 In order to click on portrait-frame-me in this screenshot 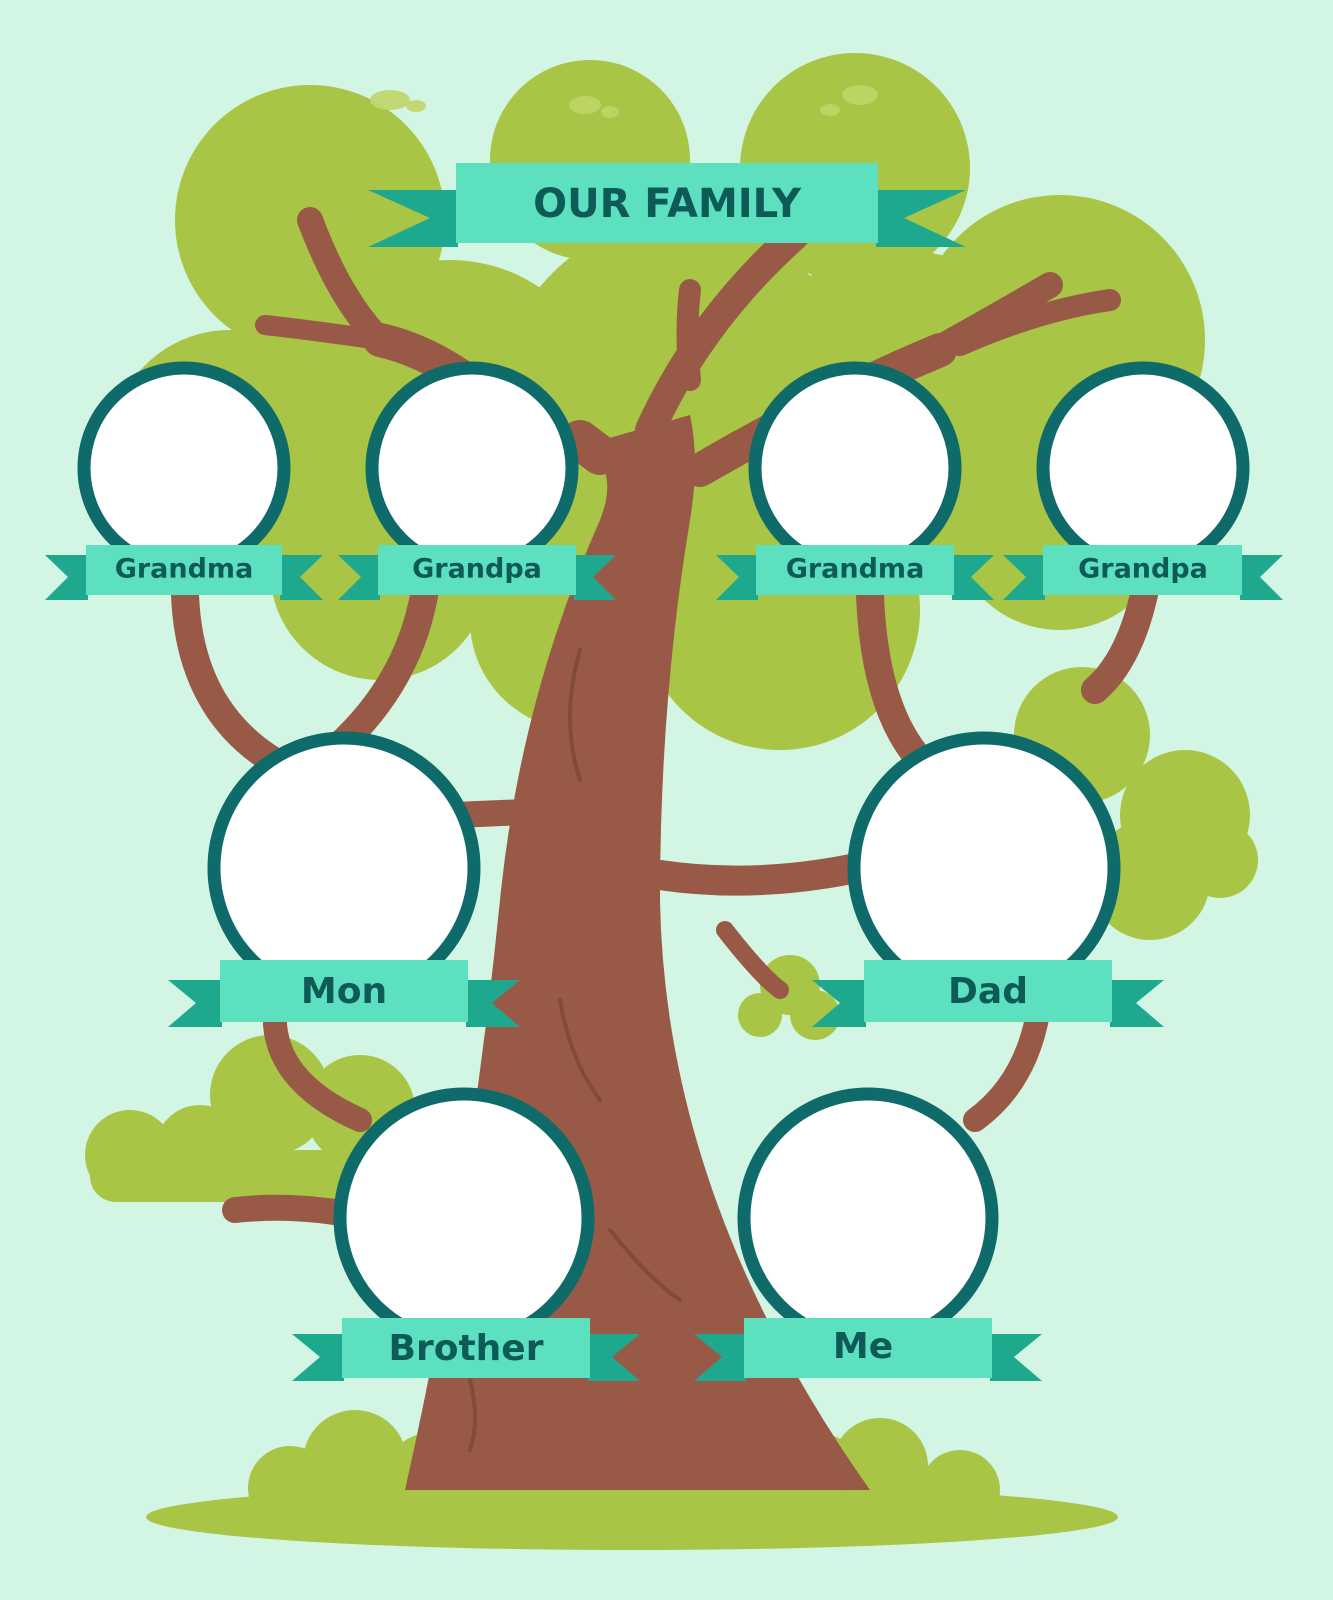, I will do `click(868, 1218)`.